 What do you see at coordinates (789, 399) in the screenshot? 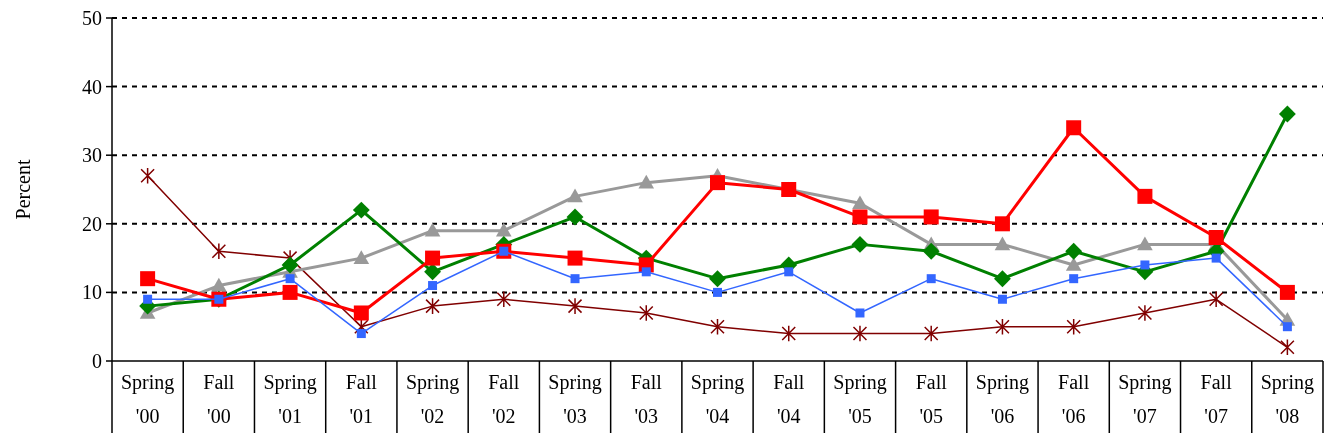
I see `x-tick-label: Fall '04` at bounding box center [789, 399].